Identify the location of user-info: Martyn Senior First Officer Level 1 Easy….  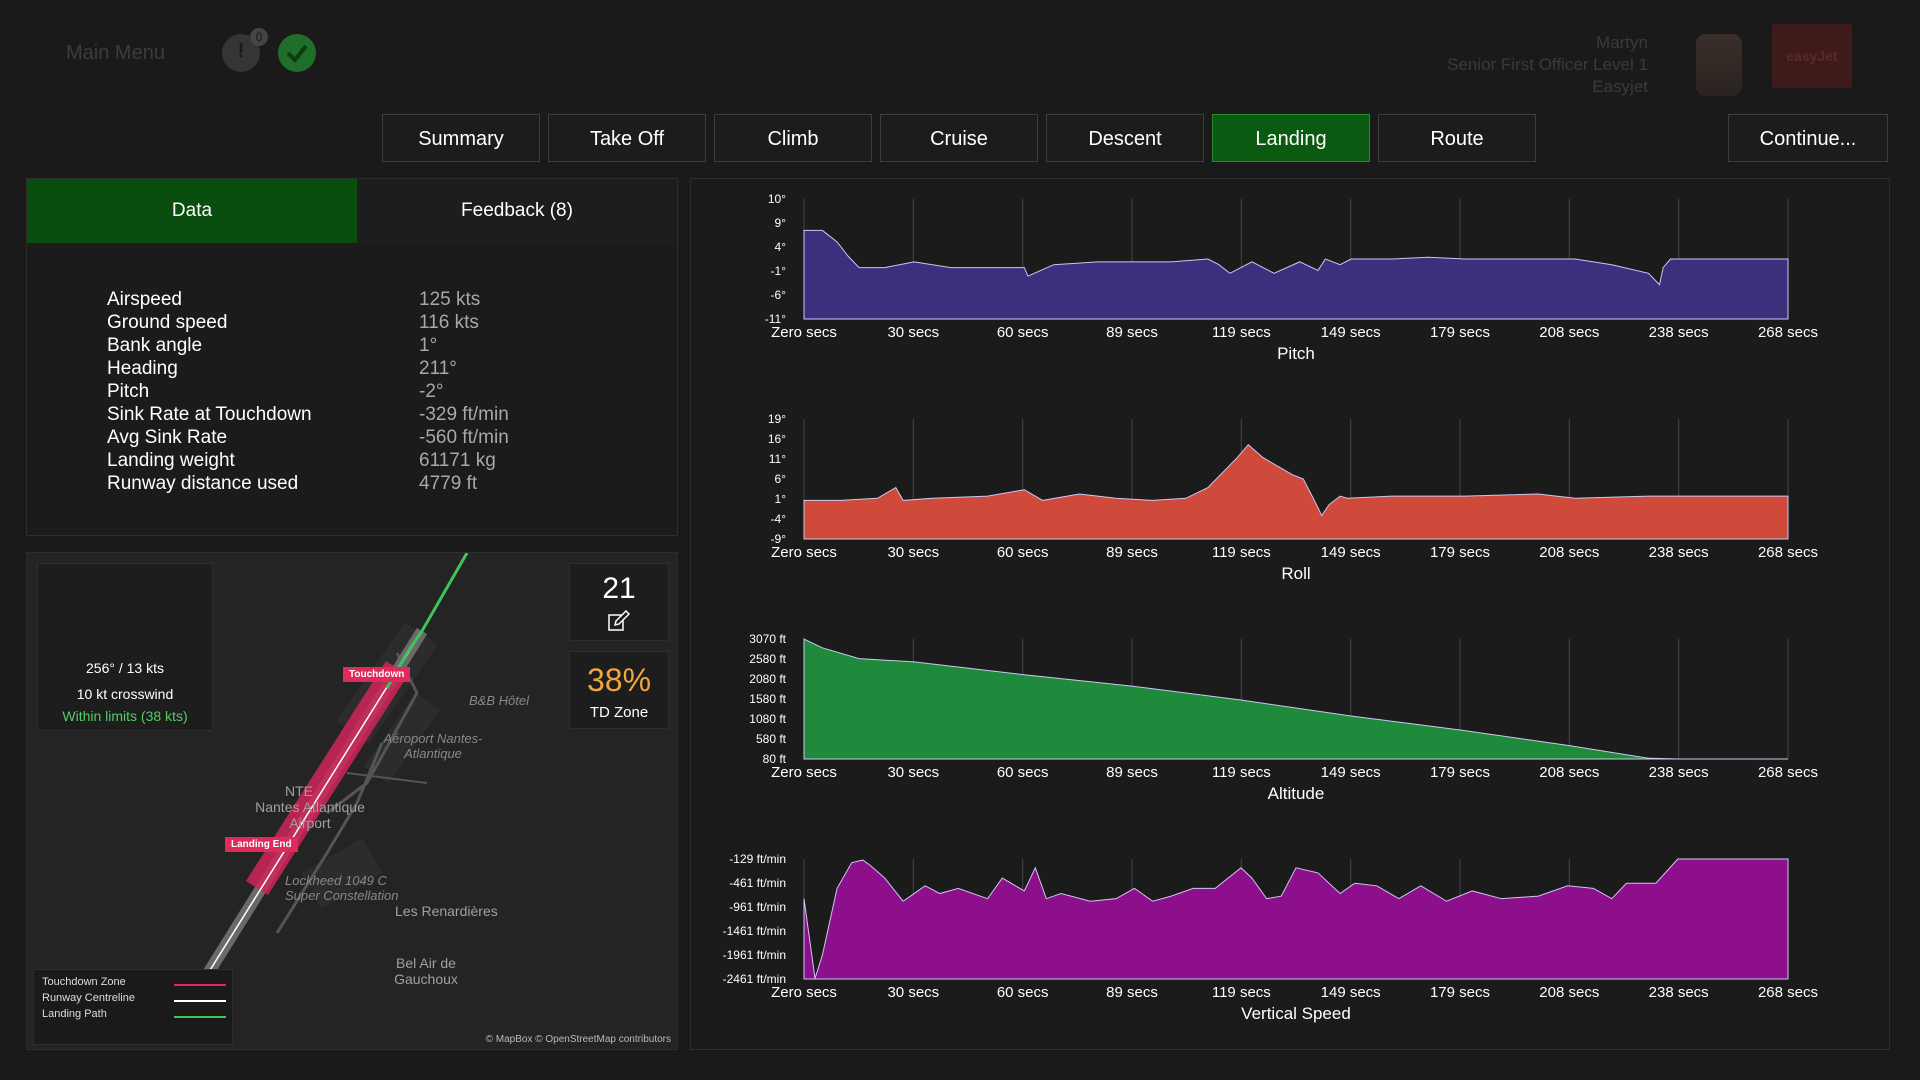
(1547, 65).